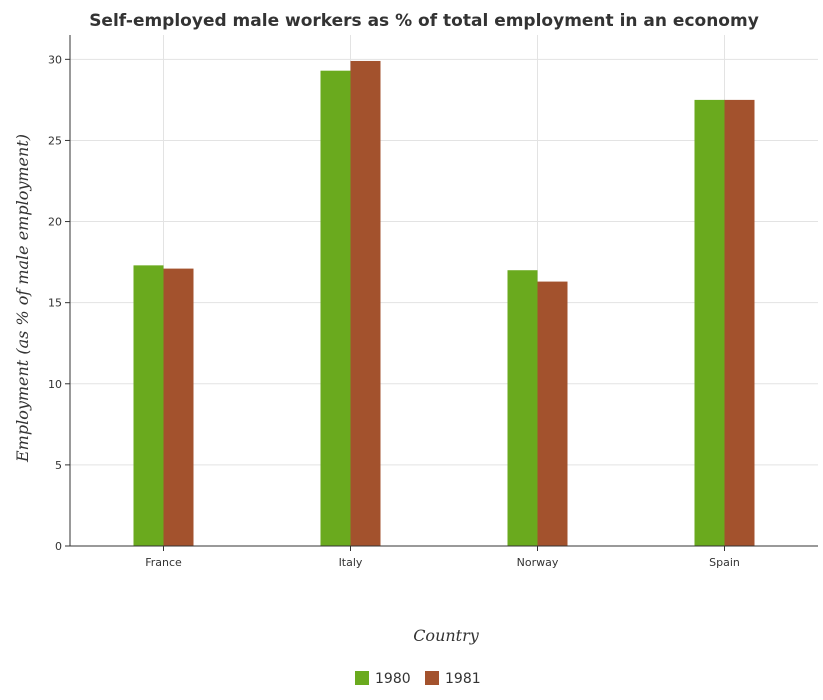 This screenshot has width=823, height=700. I want to click on bar-1981-spain, so click(739, 322).